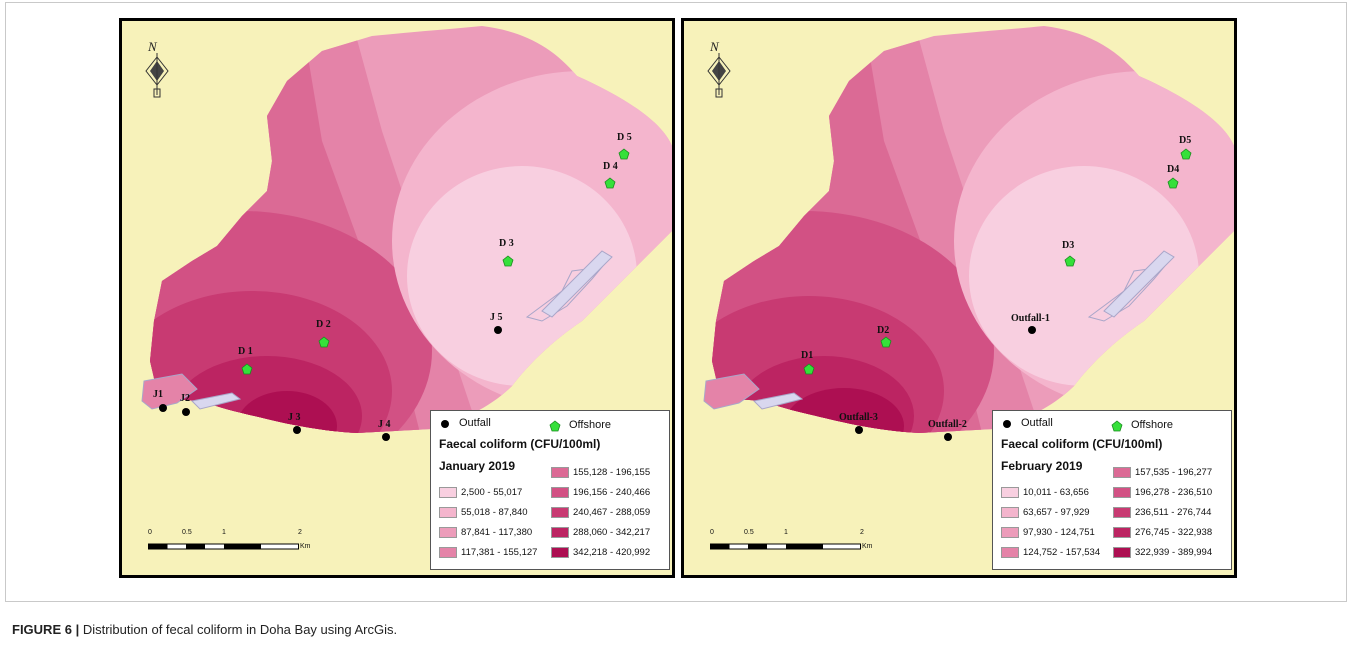  What do you see at coordinates (1068, 245) in the screenshot?
I see `site-label: D3` at bounding box center [1068, 245].